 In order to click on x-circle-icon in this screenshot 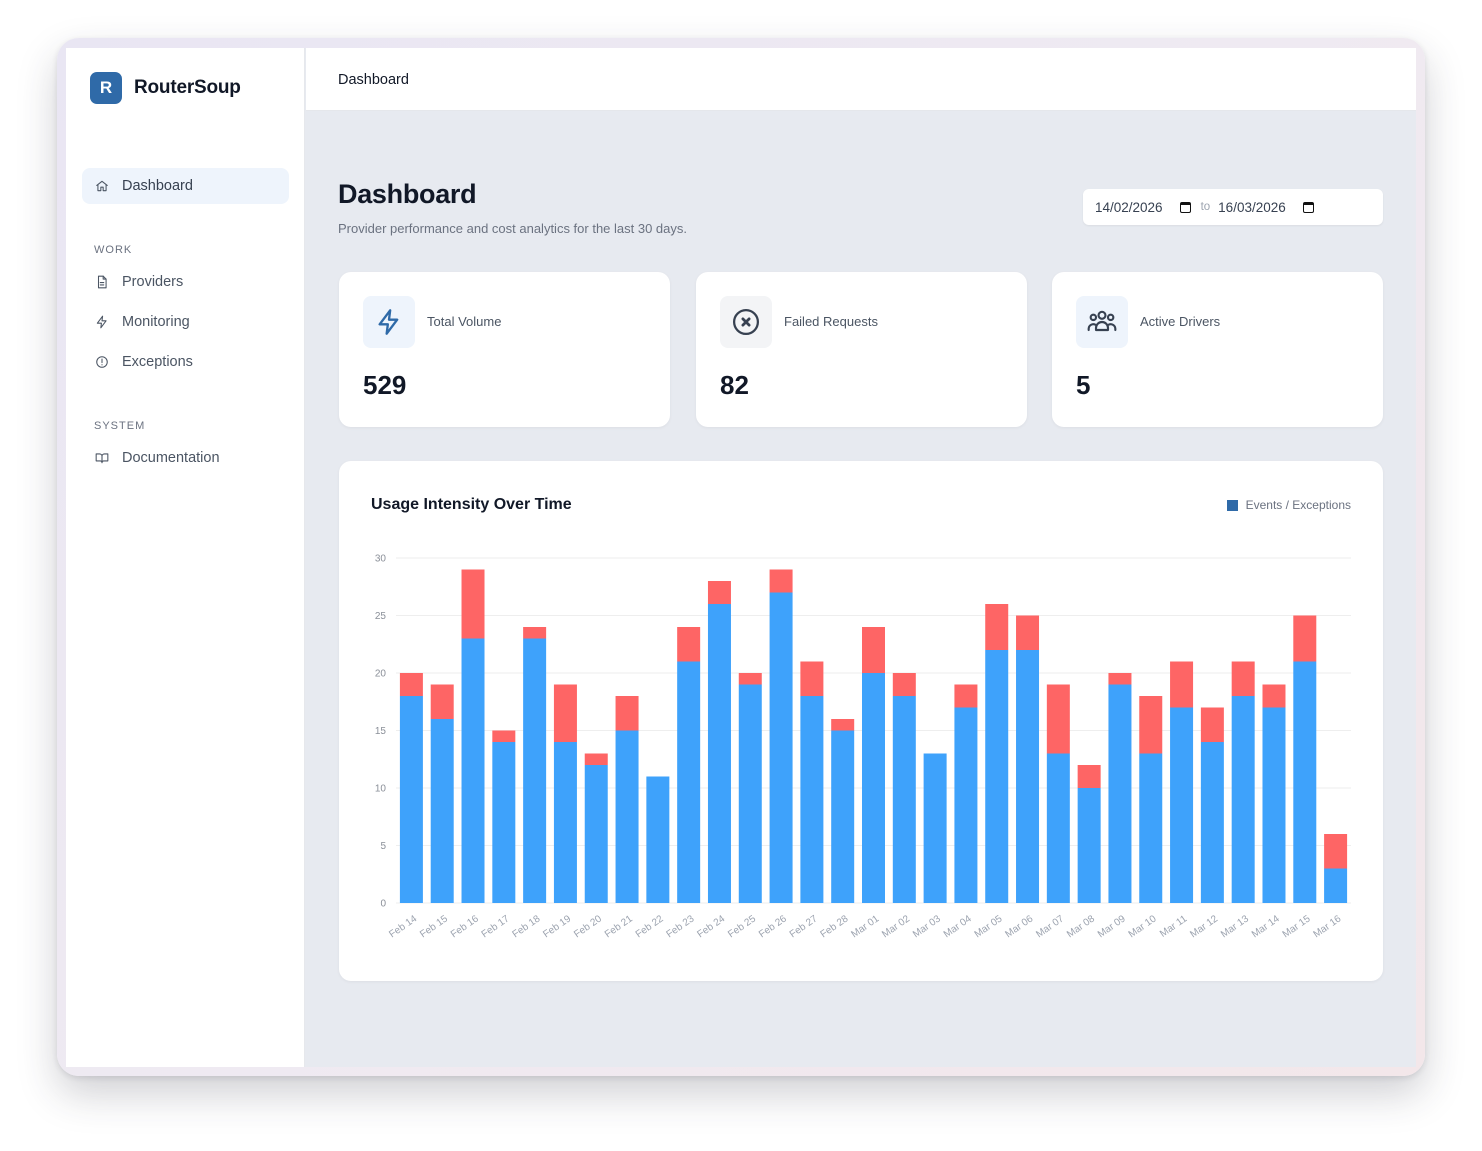, I will do `click(746, 322)`.